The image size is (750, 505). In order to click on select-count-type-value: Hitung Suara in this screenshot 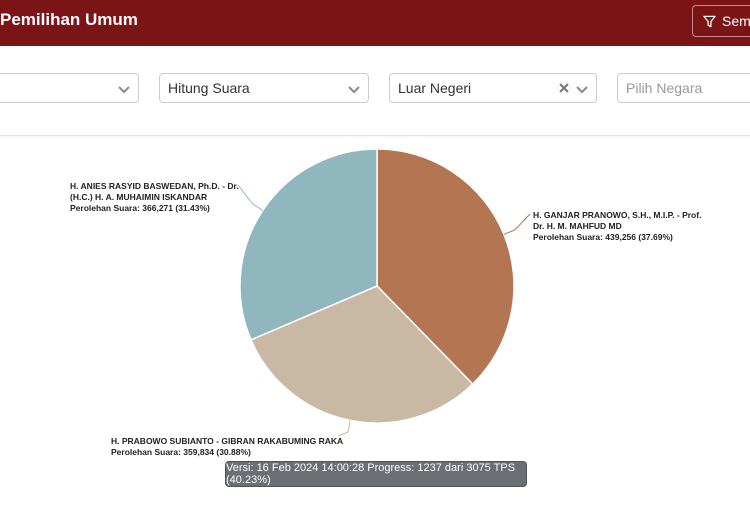, I will do `click(209, 88)`.